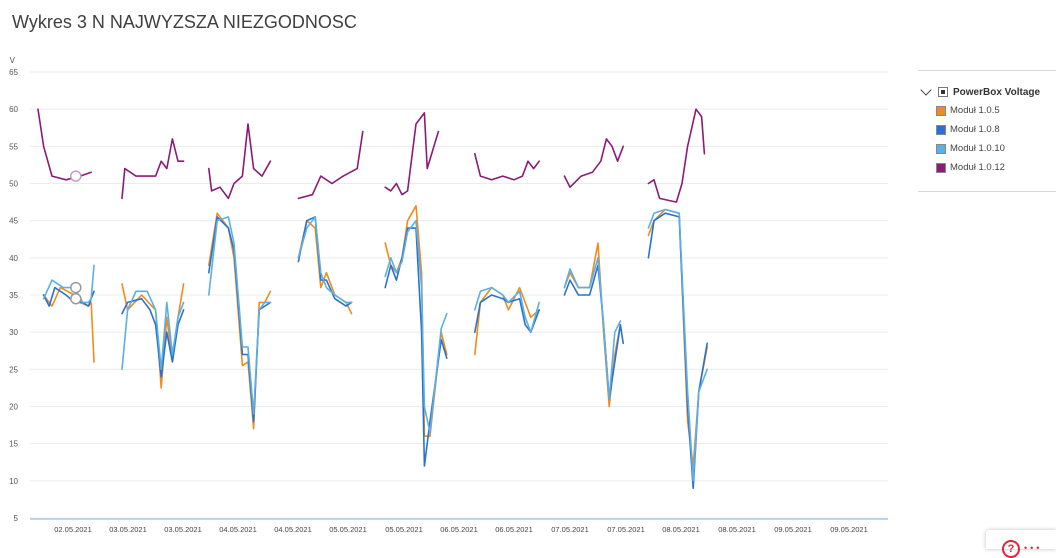 This screenshot has height=558, width=1056. I want to click on y-tick-label: 35, so click(13, 295).